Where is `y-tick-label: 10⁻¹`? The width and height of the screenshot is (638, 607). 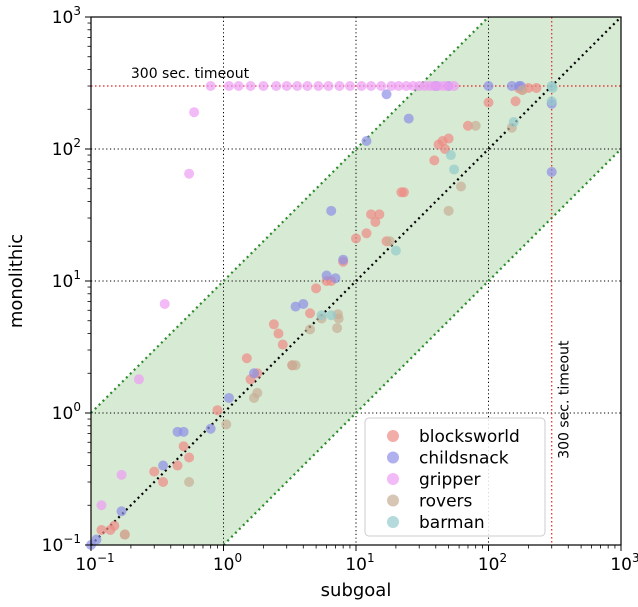
y-tick-label: 10⁻¹ is located at coordinates (61, 544).